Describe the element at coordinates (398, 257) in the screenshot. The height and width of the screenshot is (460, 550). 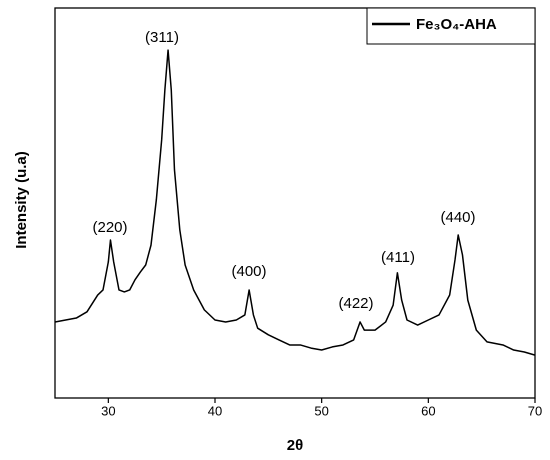
I see `peak-label: (411)` at that location.